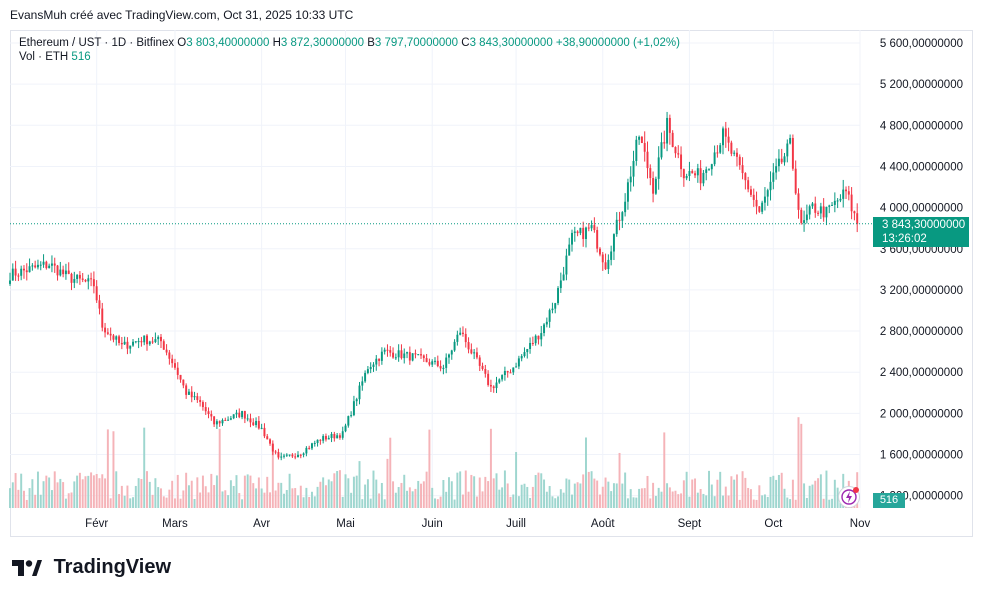 The image size is (983, 597). I want to click on tradingview-logo: TradingView, so click(91, 567).